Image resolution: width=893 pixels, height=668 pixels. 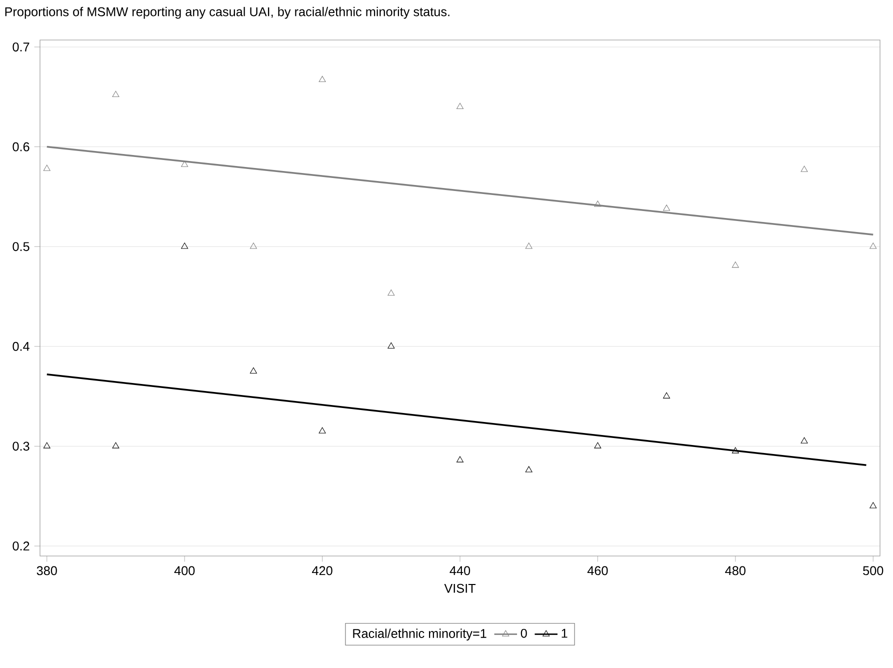 I want to click on chart-title: Proportions of MSMW reporting any casual UAI, by racial/ethnic minority status., so click(x=227, y=12).